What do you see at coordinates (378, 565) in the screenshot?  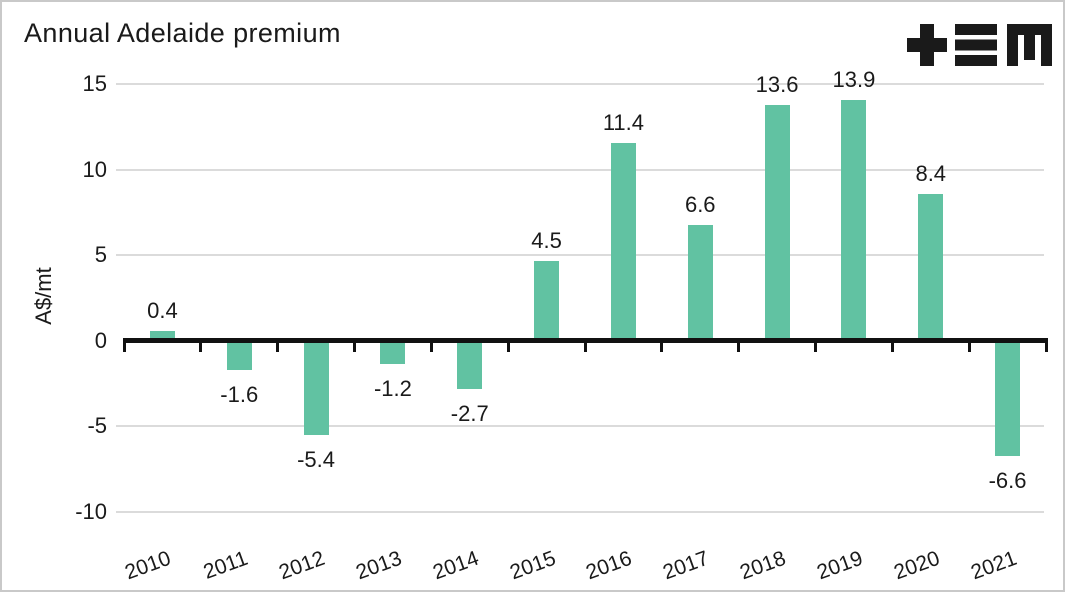 I see `x-tick-label: 2013` at bounding box center [378, 565].